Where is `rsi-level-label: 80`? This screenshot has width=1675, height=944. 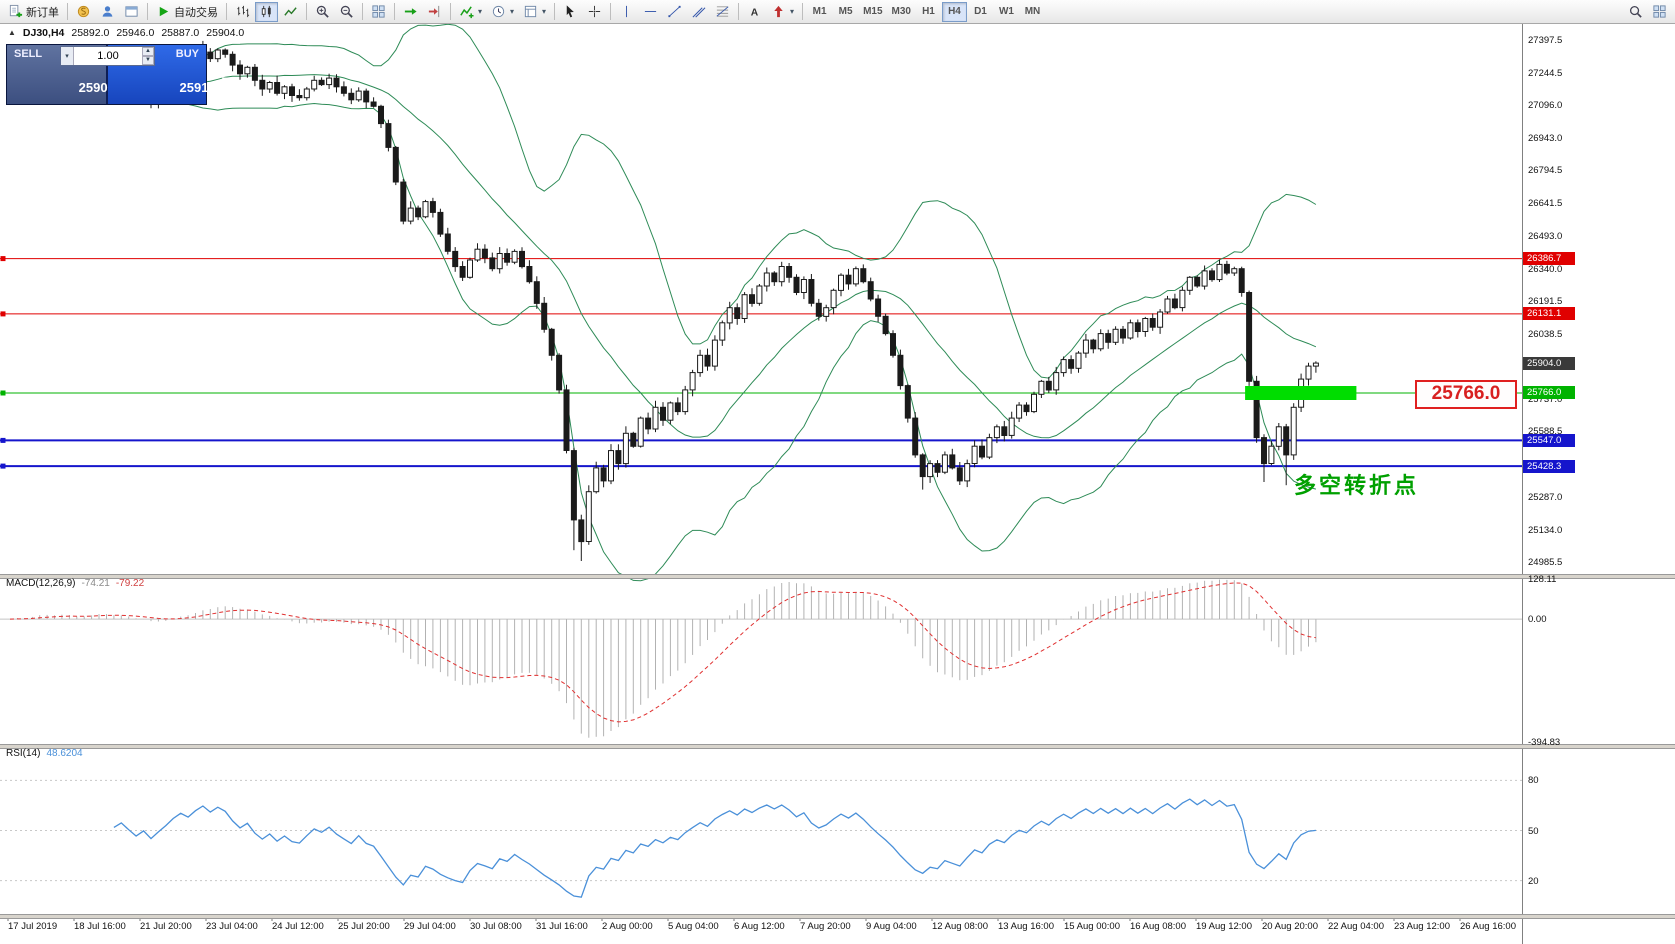 rsi-level-label: 80 is located at coordinates (1533, 781).